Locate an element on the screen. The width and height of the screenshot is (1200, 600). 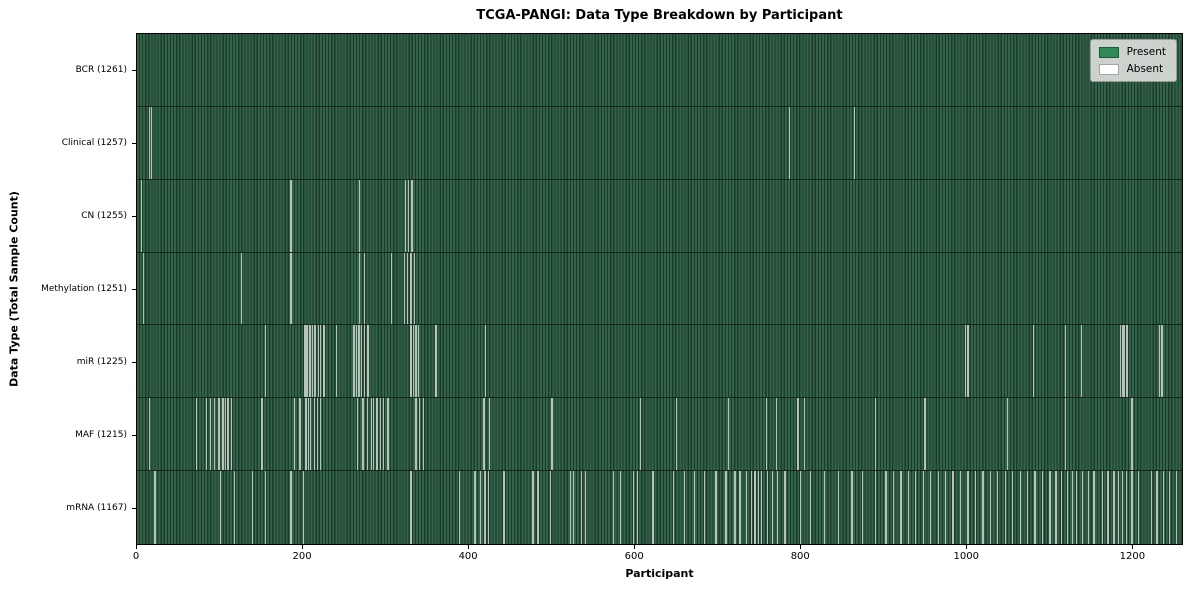
heatmap-row-methylation is located at coordinates (659, 289).